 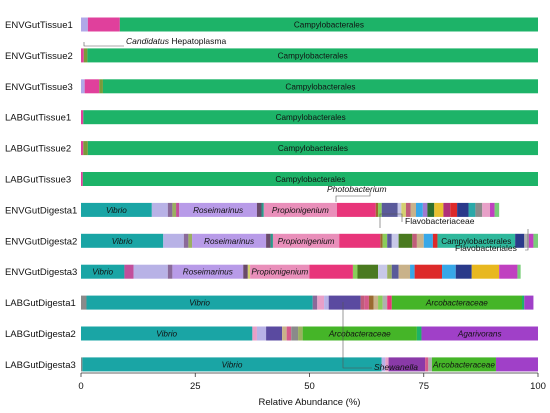 I want to click on bar-row: LABGutDigesta1 Vibrio Arcobacteraceae, so click(x=269, y=302).